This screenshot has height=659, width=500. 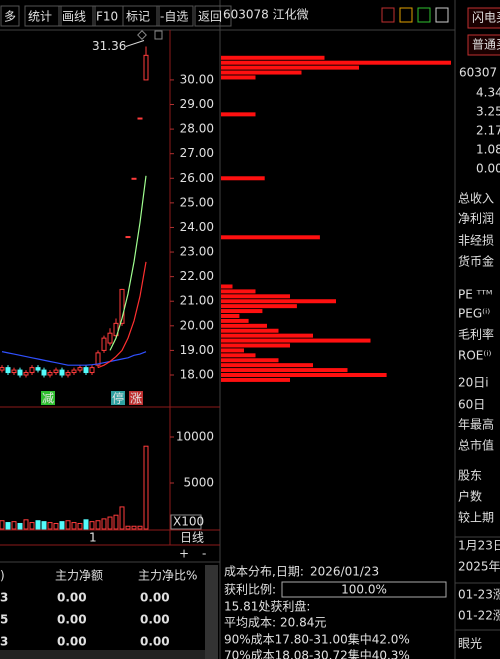 I want to click on cost-profit-value: 100.0%, so click(x=364, y=590).